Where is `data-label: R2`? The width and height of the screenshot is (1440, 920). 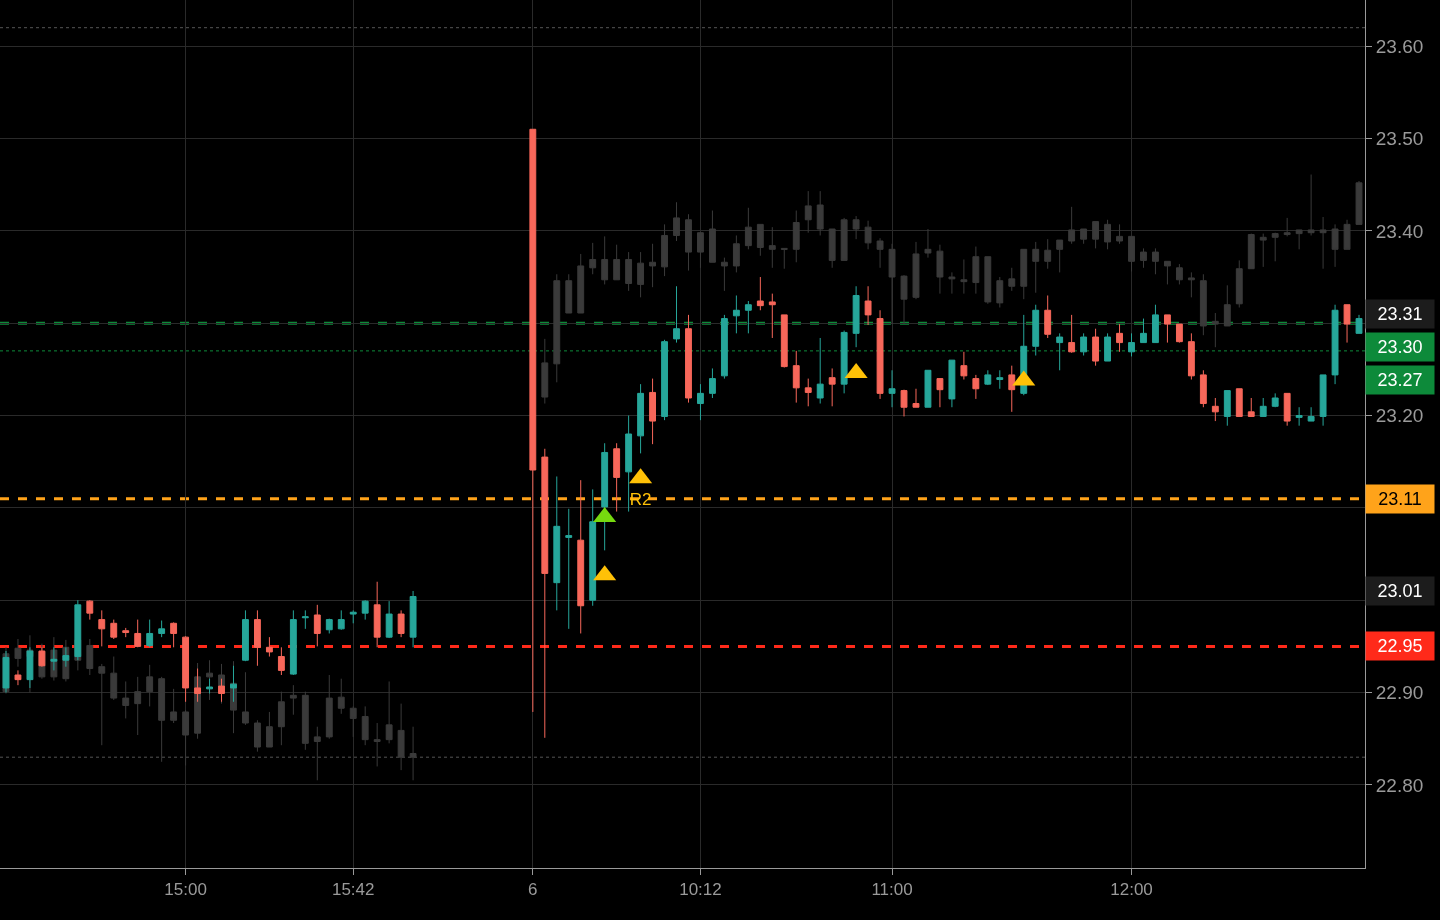 data-label: R2 is located at coordinates (640, 499).